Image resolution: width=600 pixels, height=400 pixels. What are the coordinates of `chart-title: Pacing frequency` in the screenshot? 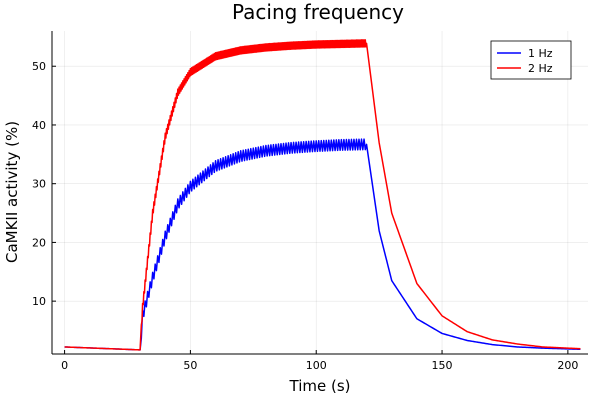 It's located at (318, 12).